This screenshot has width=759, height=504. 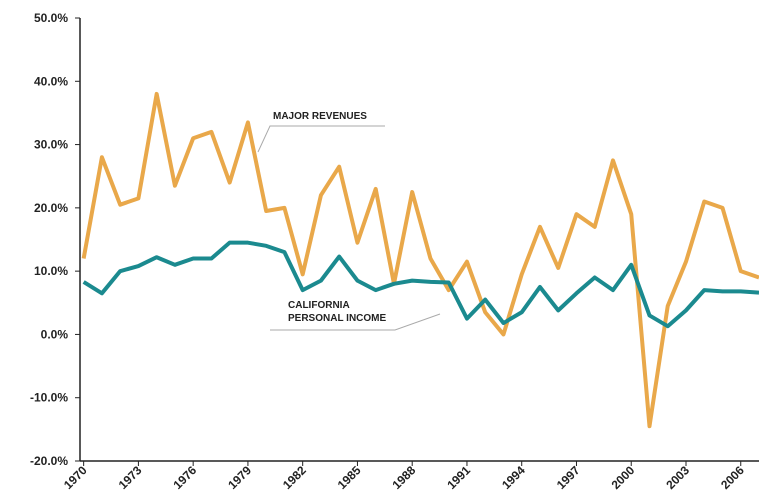 I want to click on y-tick-label: 10.0%, so click(x=51, y=271).